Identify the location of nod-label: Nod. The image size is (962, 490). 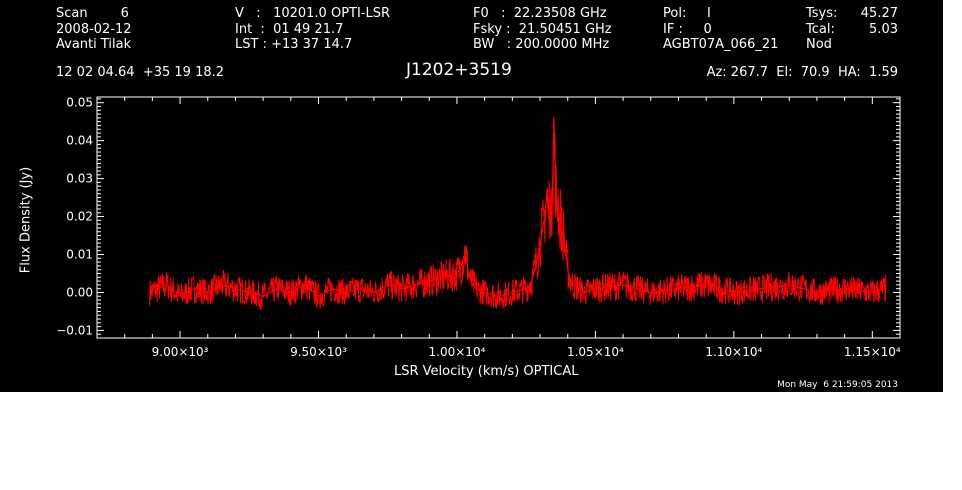
(819, 44).